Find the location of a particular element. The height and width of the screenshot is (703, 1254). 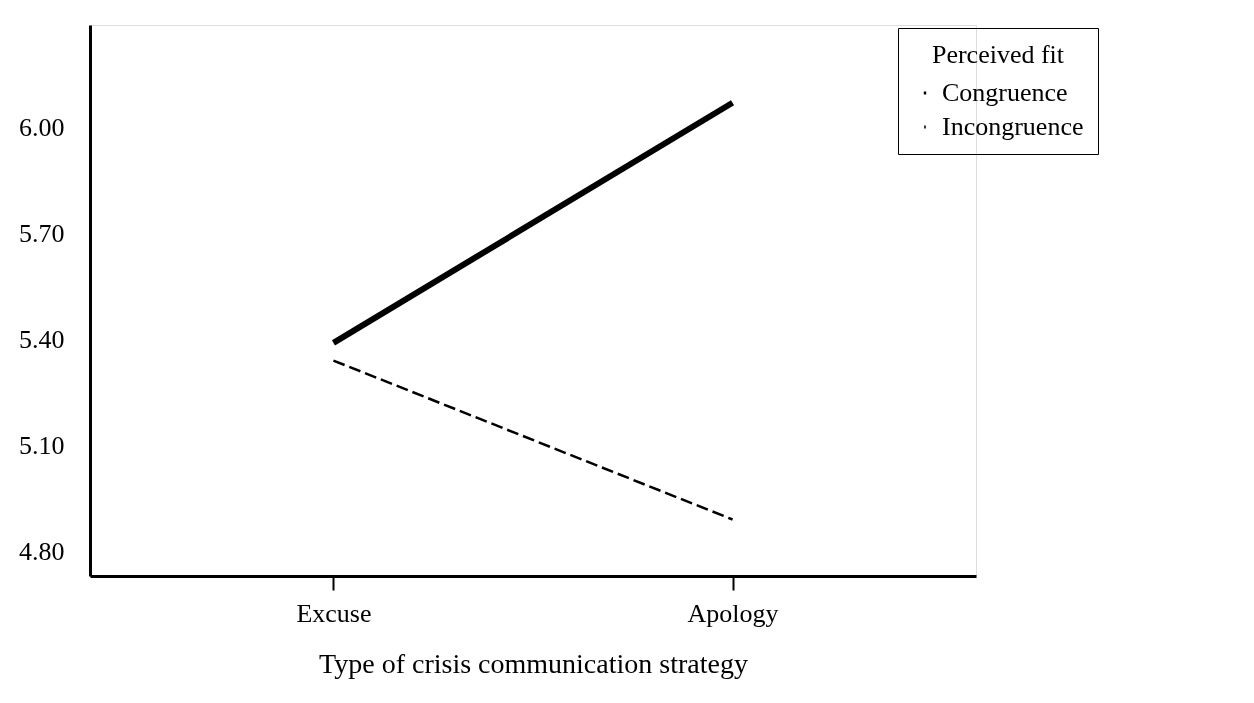

legend-label: Congruence is located at coordinates (1005, 92).